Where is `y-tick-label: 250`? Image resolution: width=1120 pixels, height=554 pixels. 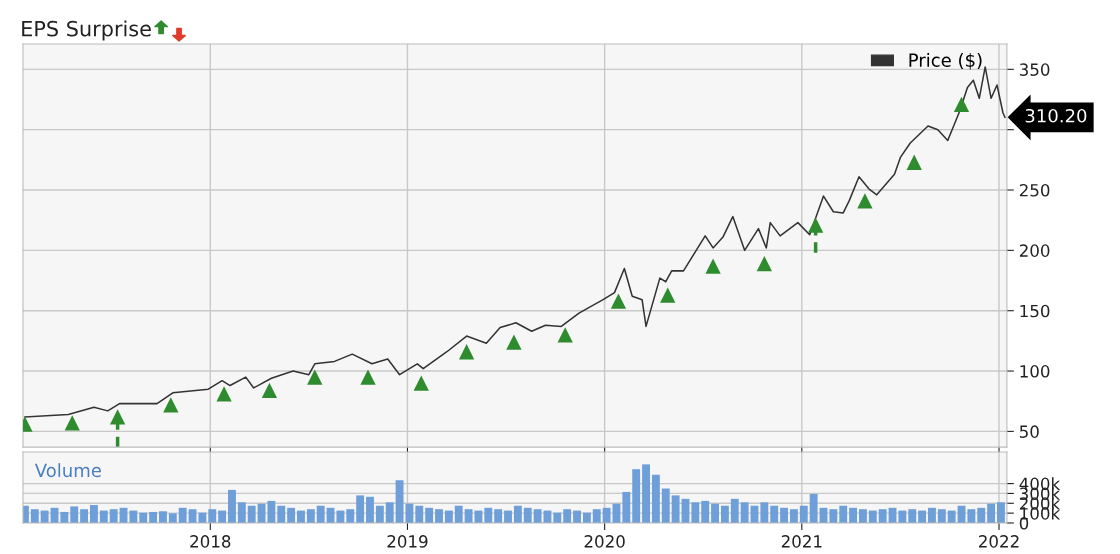
y-tick-label: 250 is located at coordinates (1034, 190).